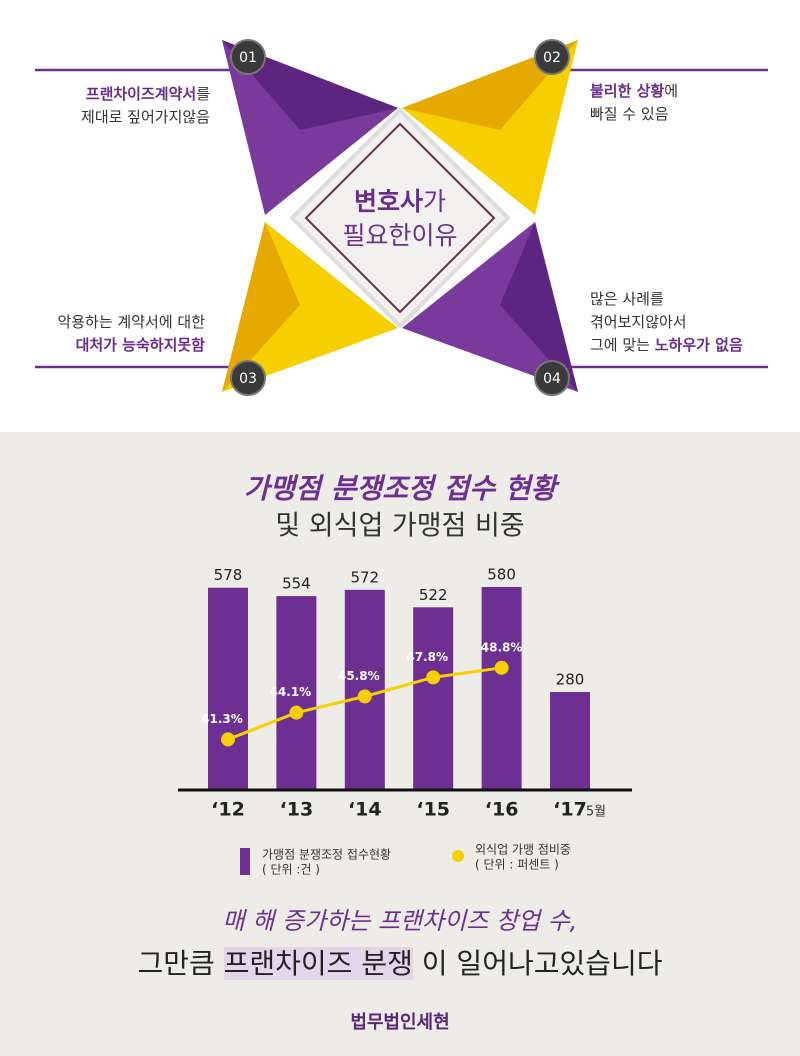 This screenshot has height=1056, width=800. I want to click on diamond-outline, so click(400, 218).